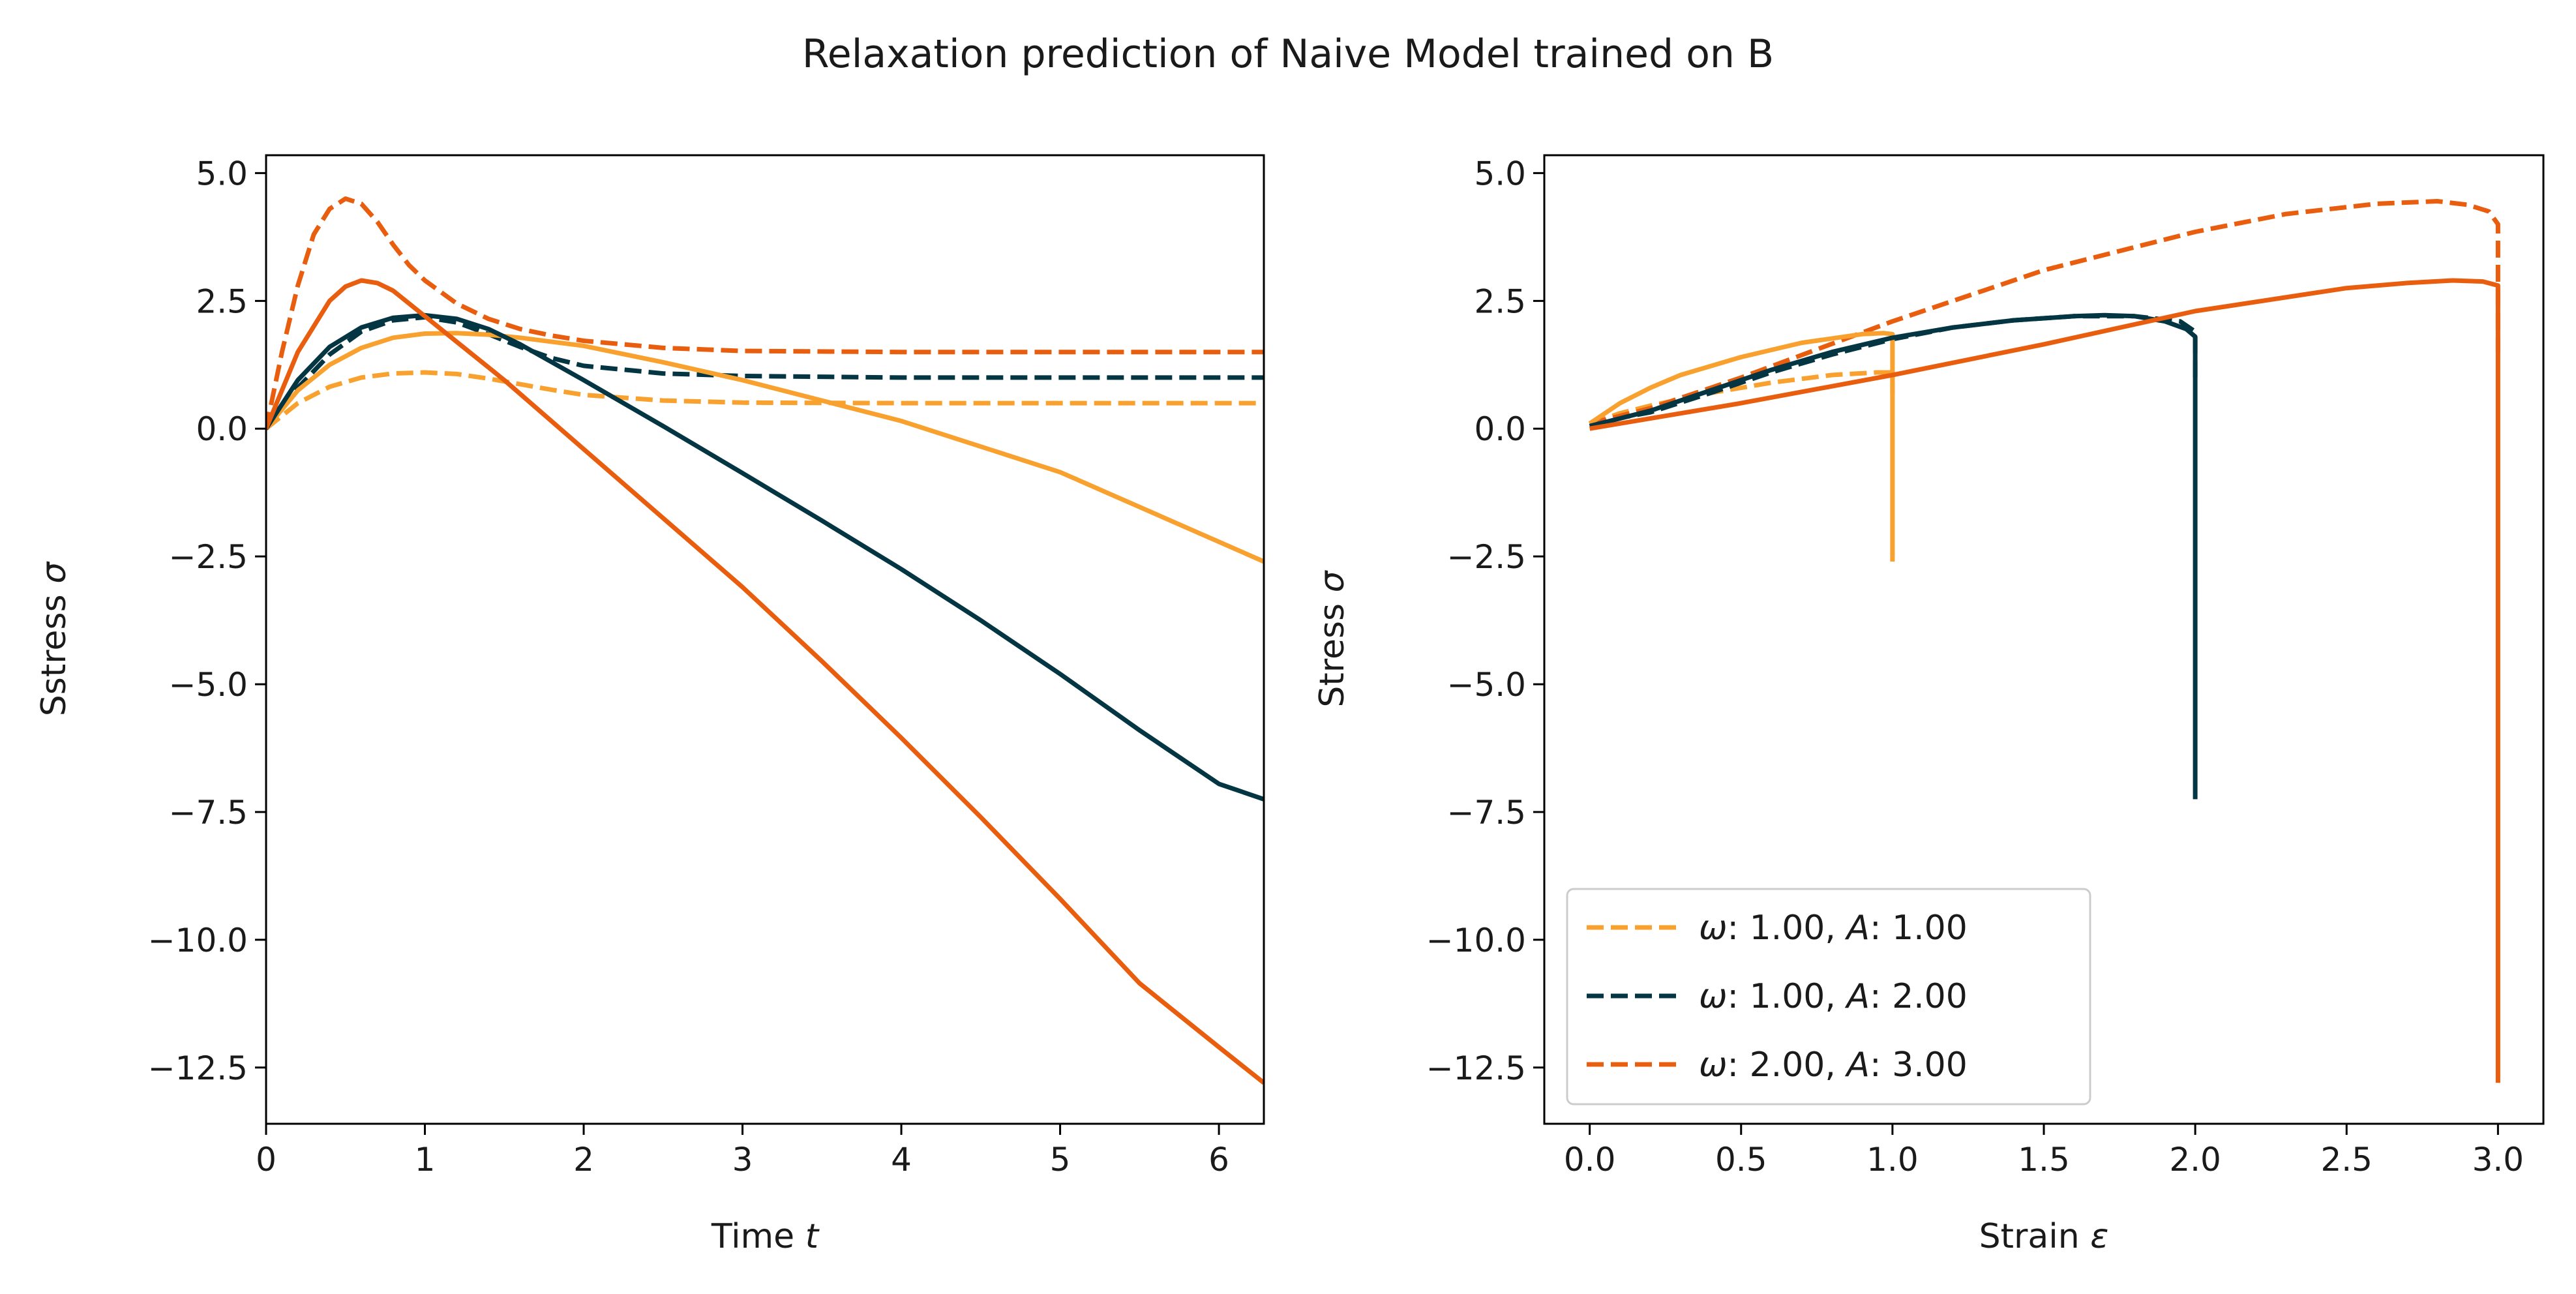 The image size is (2576, 1294). What do you see at coordinates (901, 1160) in the screenshot?
I see `left-x-tick-label: 4` at bounding box center [901, 1160].